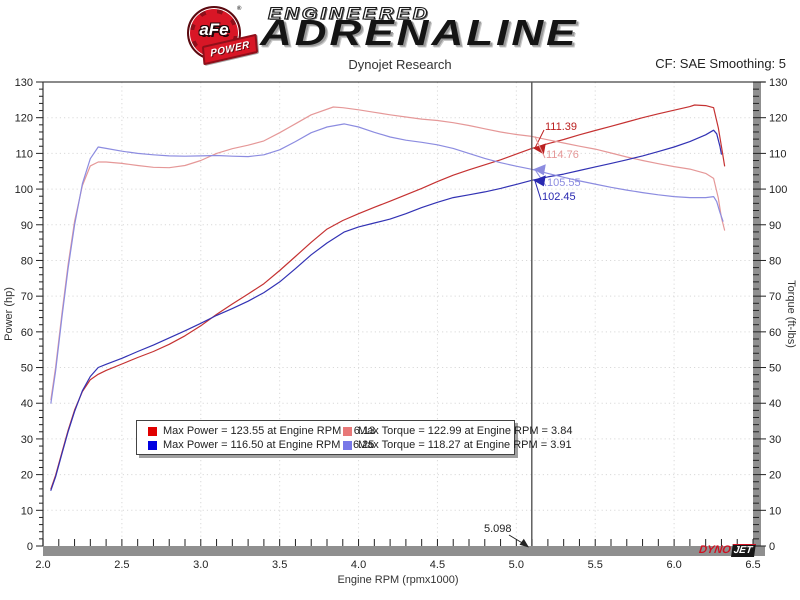  What do you see at coordinates (673, 565) in the screenshot?
I see `svg-text: 6.0` at bounding box center [673, 565].